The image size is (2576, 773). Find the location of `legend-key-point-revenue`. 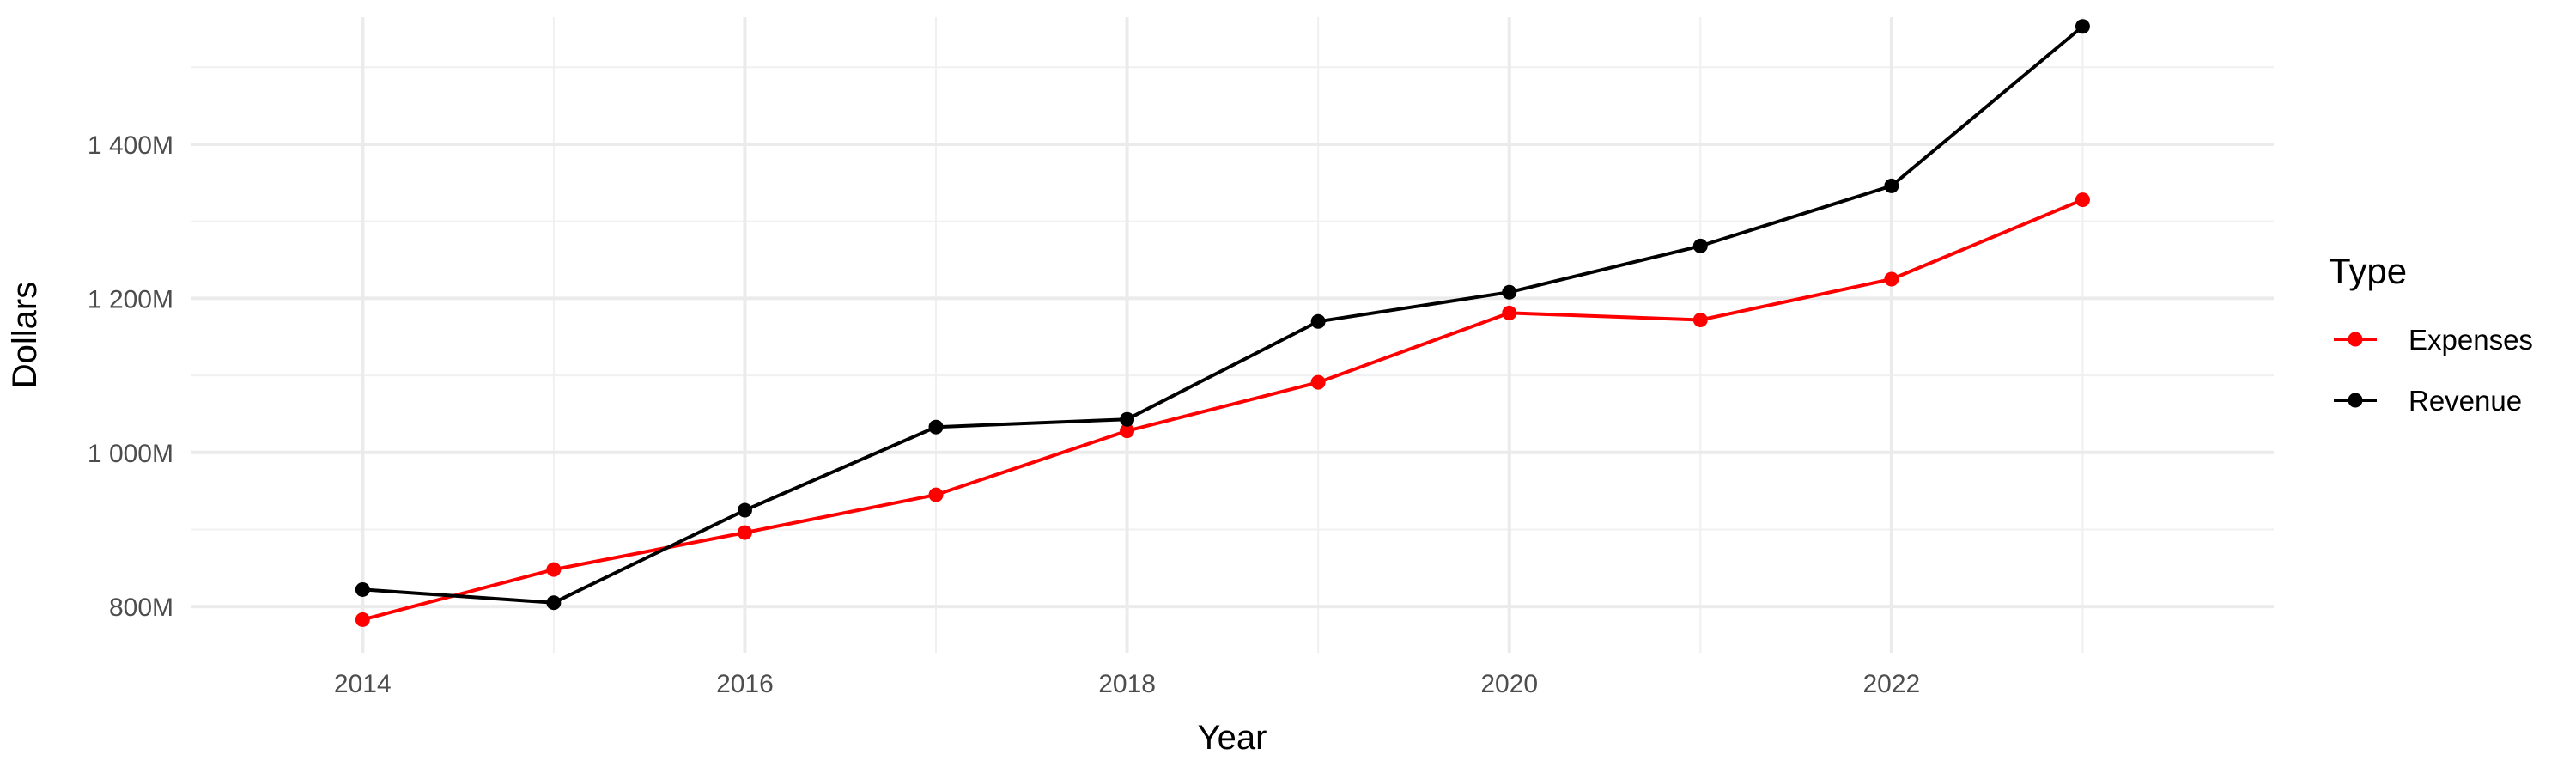

legend-key-point-revenue is located at coordinates (2355, 400).